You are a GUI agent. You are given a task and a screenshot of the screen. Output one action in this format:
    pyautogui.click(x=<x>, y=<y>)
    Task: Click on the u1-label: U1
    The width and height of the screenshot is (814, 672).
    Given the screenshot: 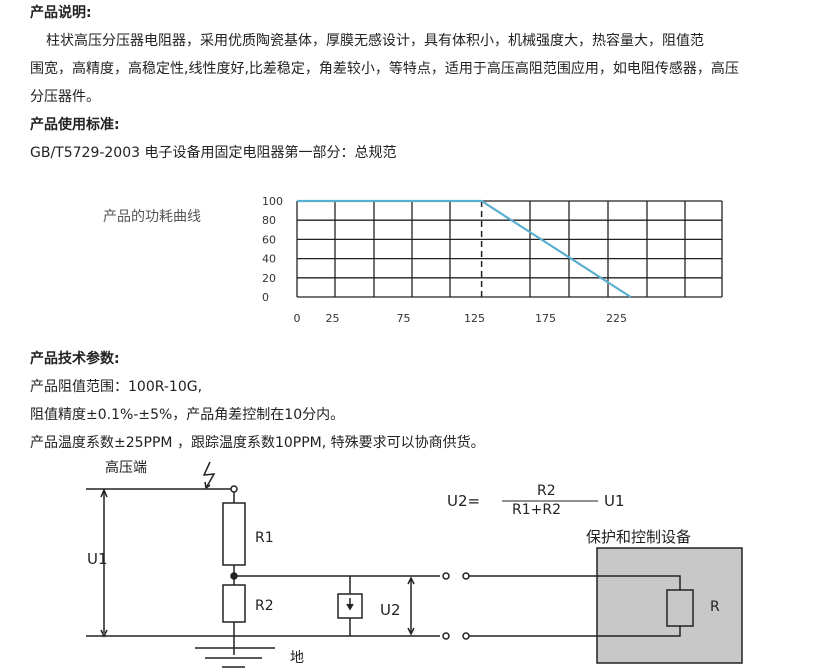 What is the action you would take?
    pyautogui.click(x=97, y=559)
    